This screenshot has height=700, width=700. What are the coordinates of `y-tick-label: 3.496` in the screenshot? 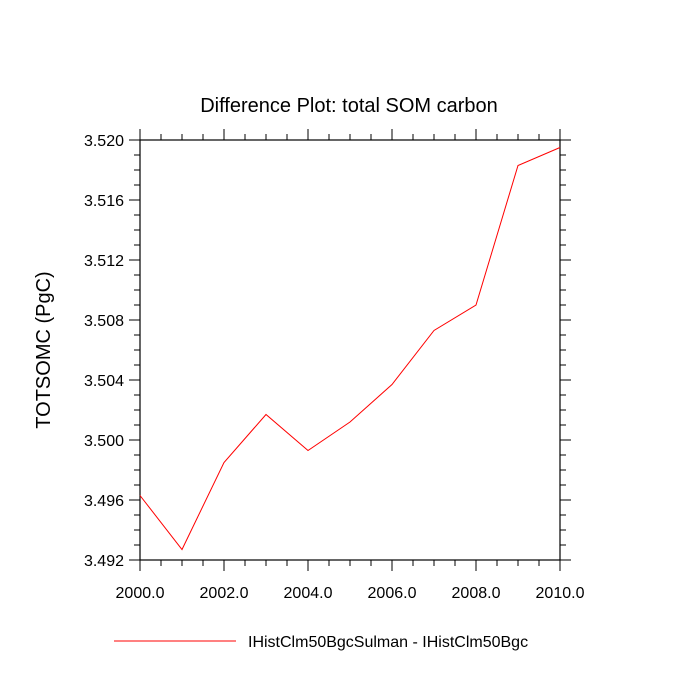 It's located at (104, 501).